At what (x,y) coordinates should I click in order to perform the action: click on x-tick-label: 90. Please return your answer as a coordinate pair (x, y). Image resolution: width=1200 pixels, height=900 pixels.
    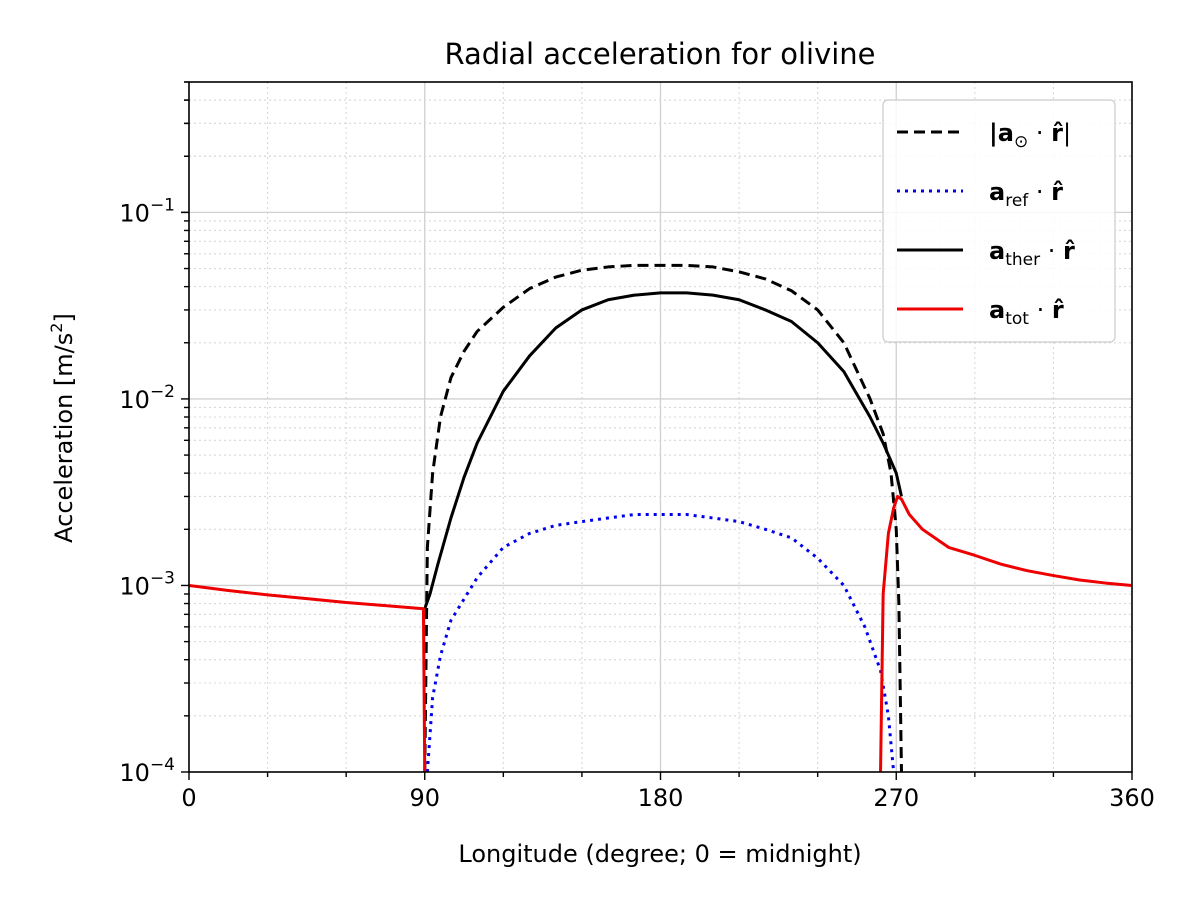
    Looking at the image, I should click on (424, 798).